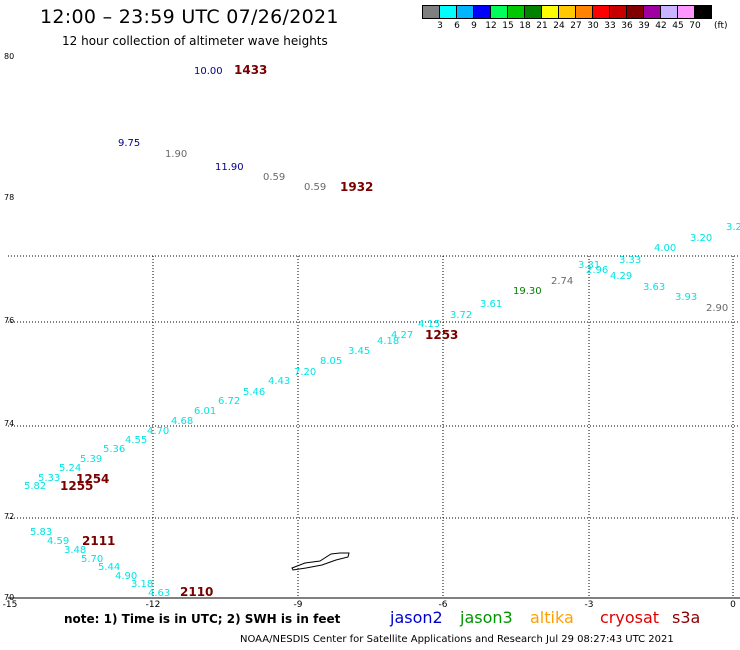 This screenshot has height=650, width=740. Describe the element at coordinates (126, 576) in the screenshot. I see `wave-height-label: 4.90` at that location.